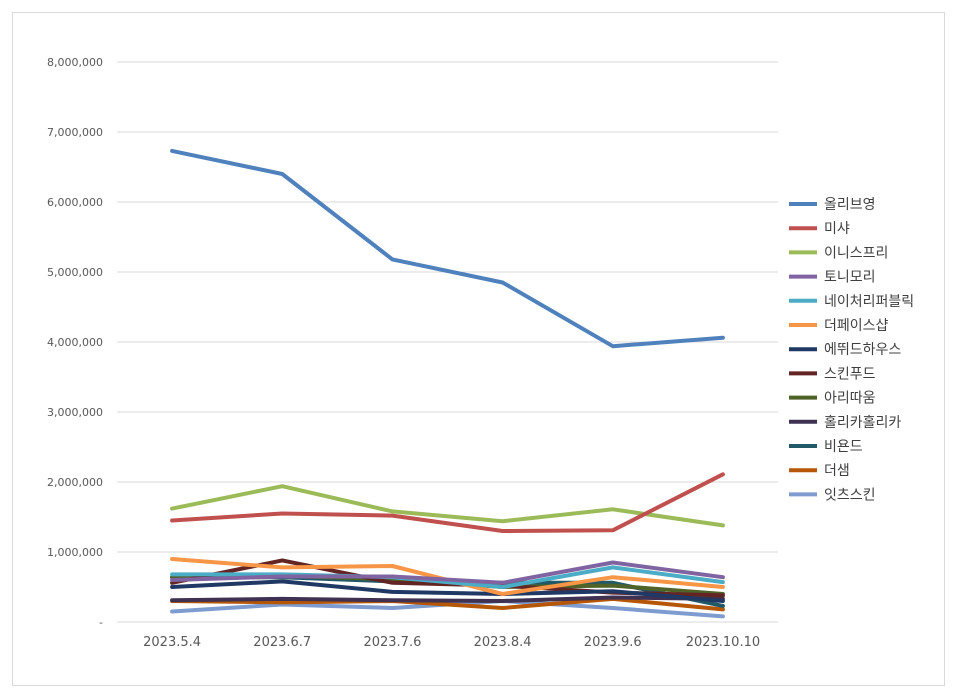 The height and width of the screenshot is (697, 959). I want to click on legend-label: 홀리카홀리카, so click(862, 423).